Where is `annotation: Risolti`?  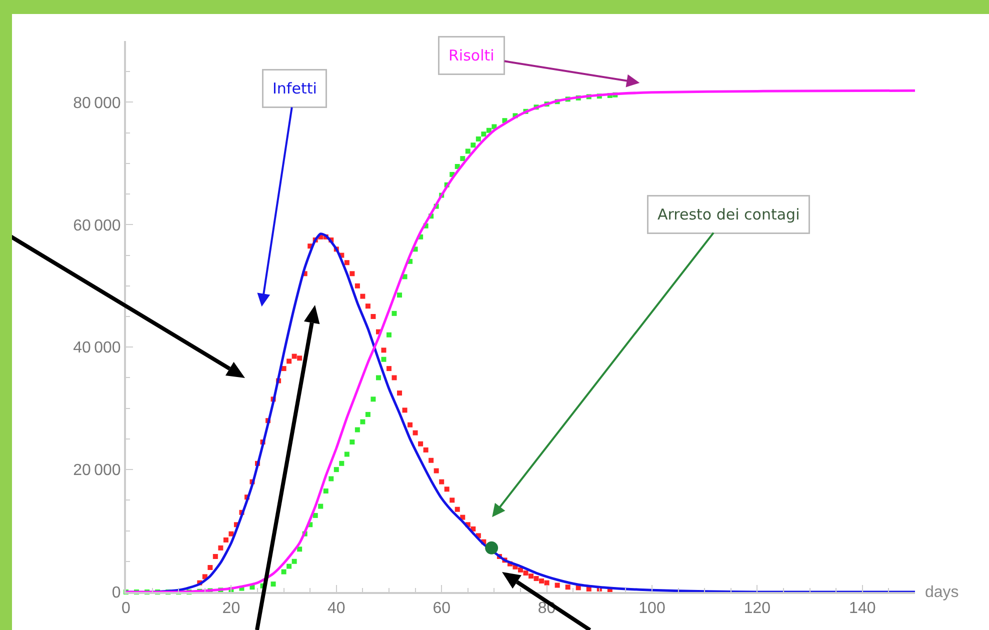
annotation: Risolti is located at coordinates (471, 55).